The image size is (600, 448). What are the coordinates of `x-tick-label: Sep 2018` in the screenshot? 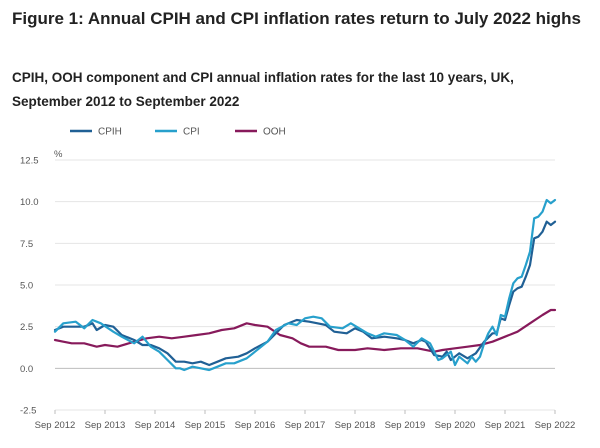 It's located at (355, 425).